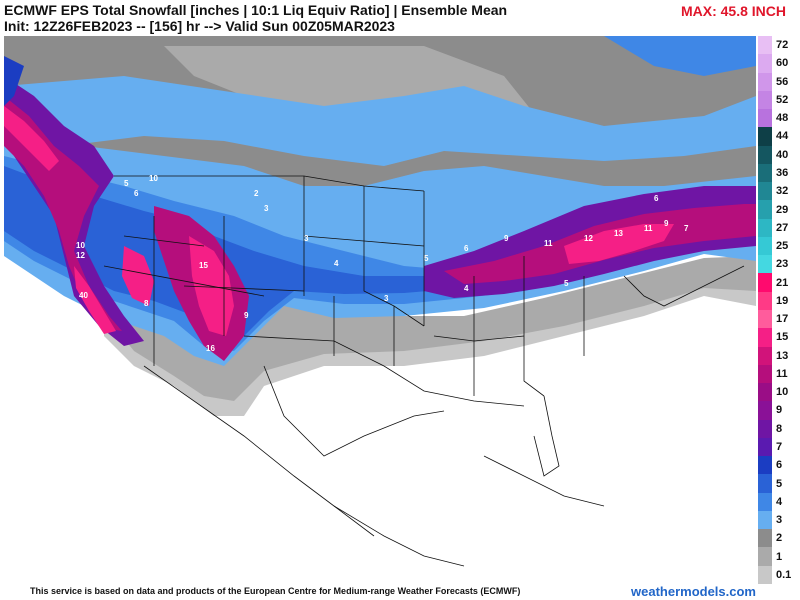 The width and height of the screenshot is (800, 600). Describe the element at coordinates (153, 178) in the screenshot. I see `map-label: 10` at that location.